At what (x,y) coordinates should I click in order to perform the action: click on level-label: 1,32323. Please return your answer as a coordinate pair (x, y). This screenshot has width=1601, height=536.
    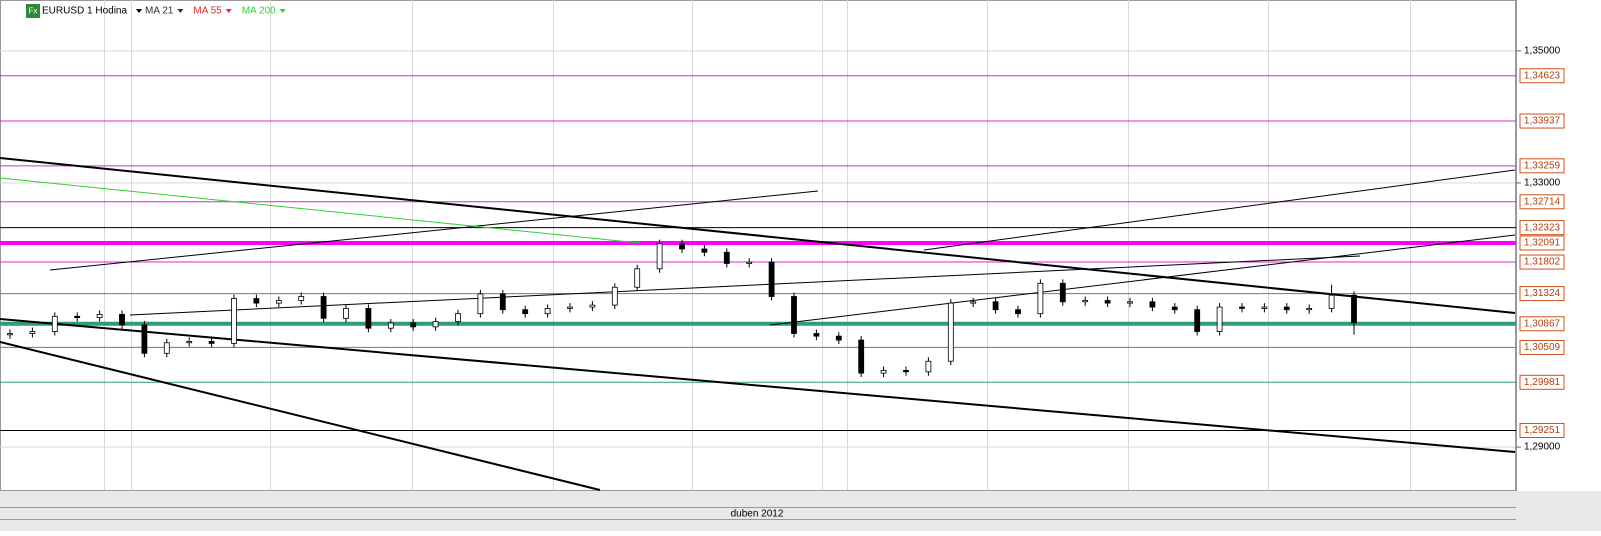
    Looking at the image, I should click on (1542, 227).